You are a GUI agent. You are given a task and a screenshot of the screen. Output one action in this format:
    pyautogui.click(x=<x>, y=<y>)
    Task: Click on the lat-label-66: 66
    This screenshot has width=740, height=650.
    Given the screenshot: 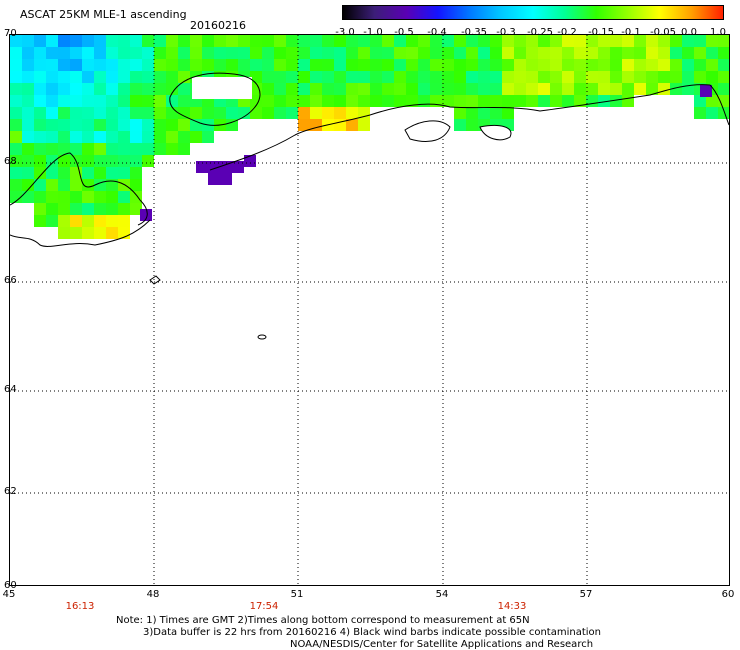 What is the action you would take?
    pyautogui.click(x=10, y=280)
    